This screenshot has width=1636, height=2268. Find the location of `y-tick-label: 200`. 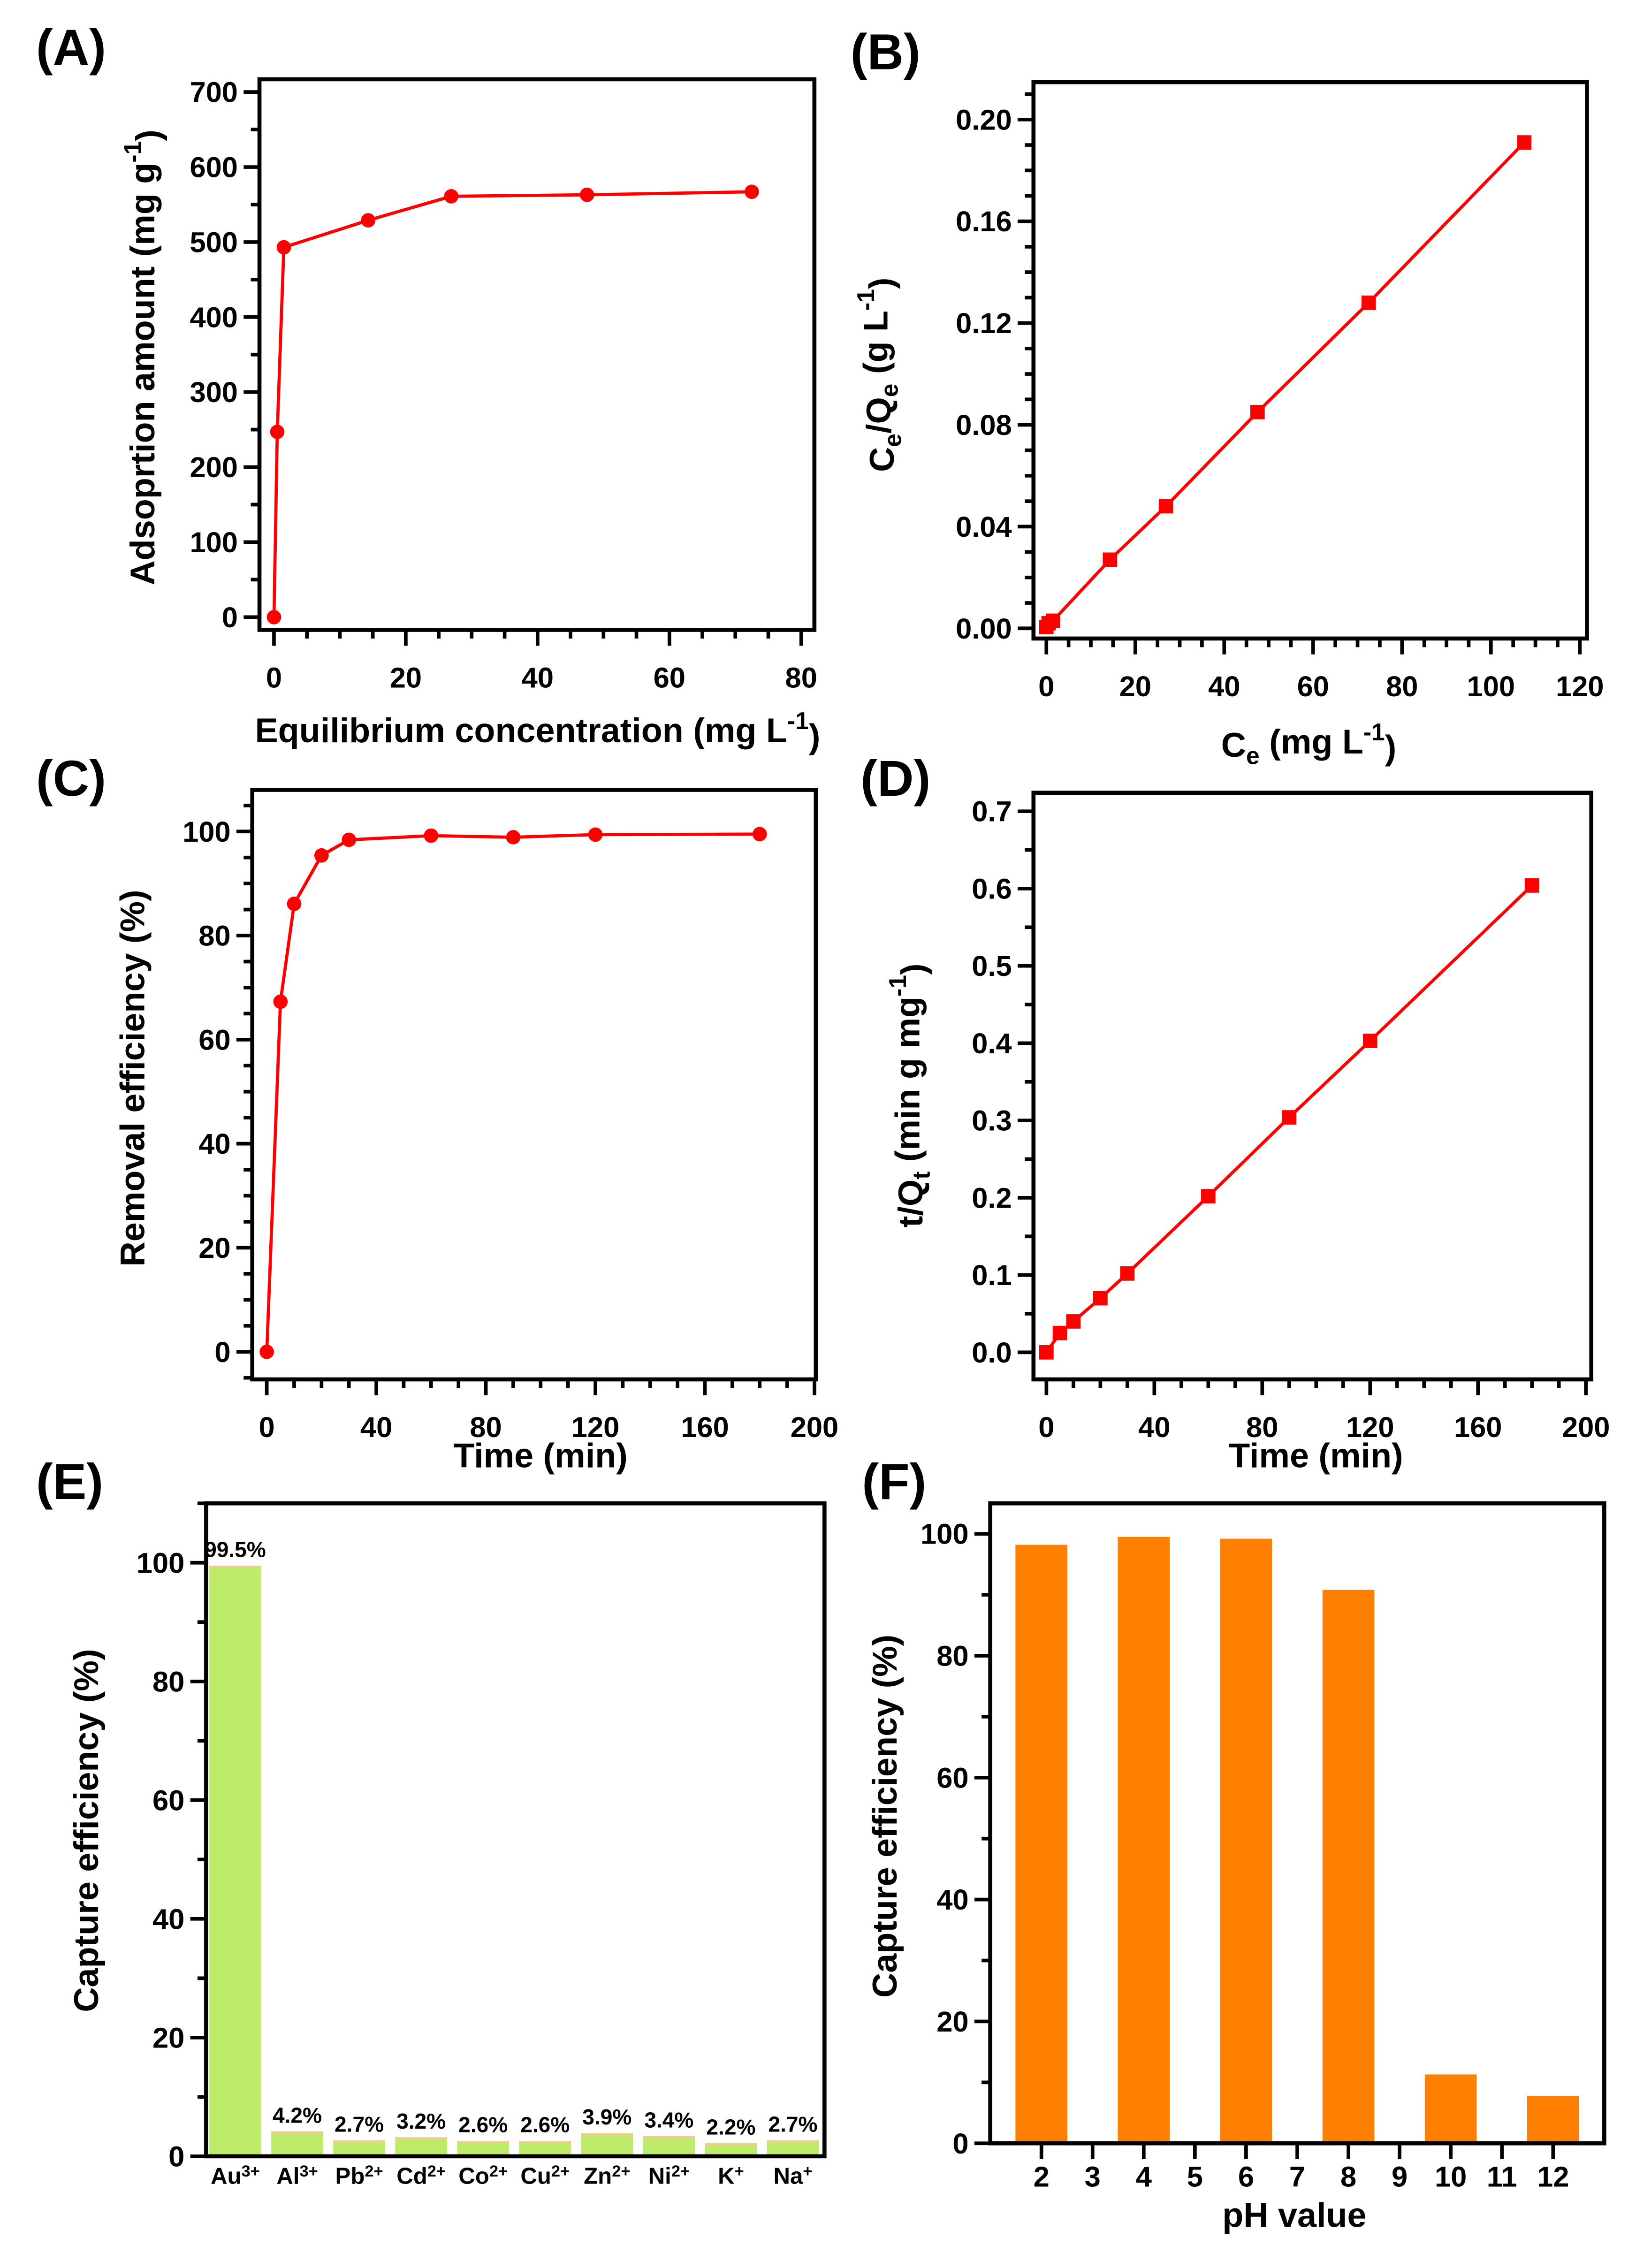

y-tick-label: 200 is located at coordinates (214, 467).